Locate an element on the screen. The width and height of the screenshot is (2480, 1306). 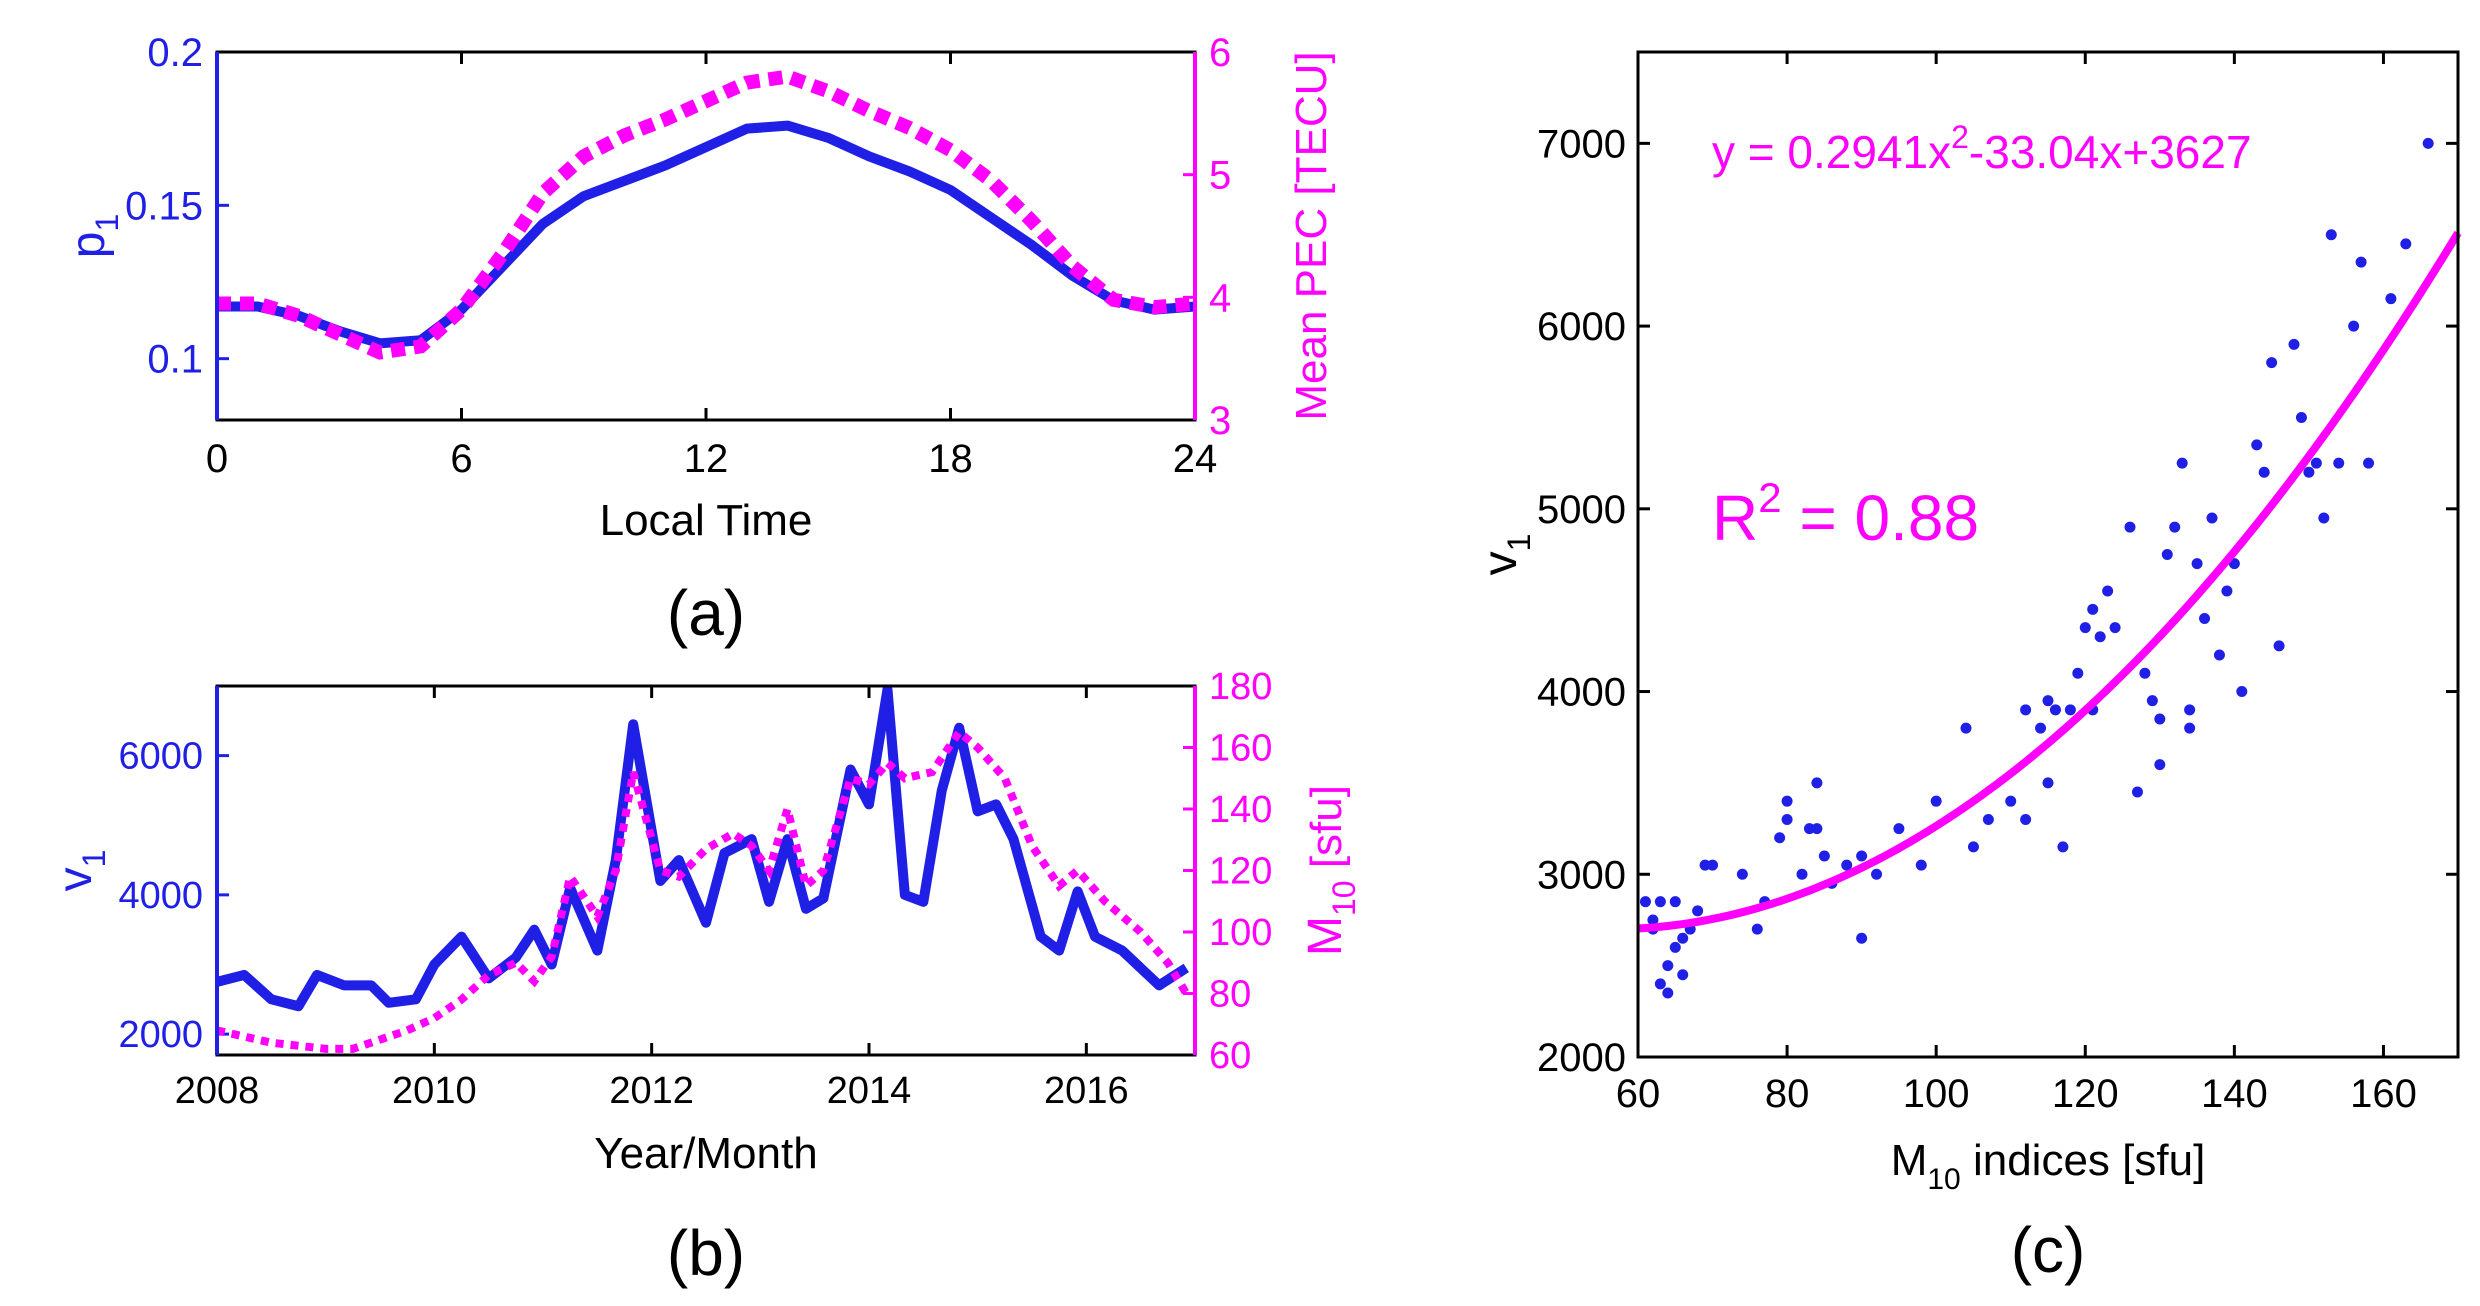
panel-a-x-axis-label: Local Time is located at coordinates (706, 520).